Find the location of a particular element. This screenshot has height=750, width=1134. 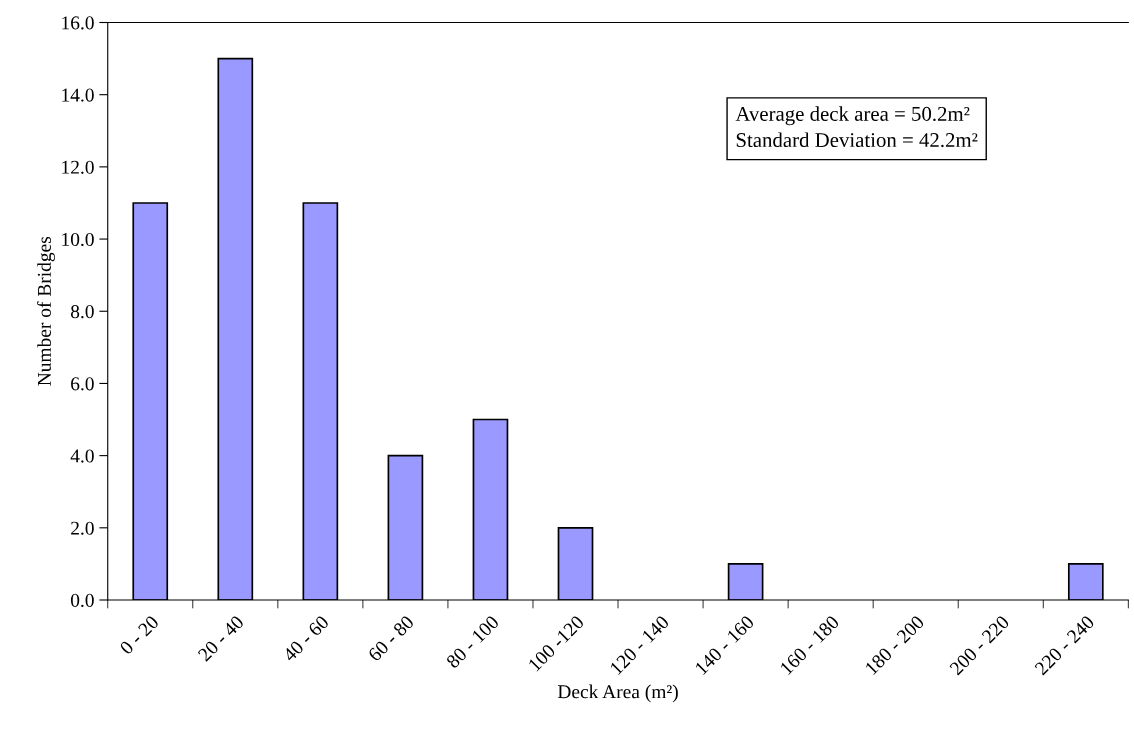

y-tick-label: 4.0 is located at coordinates (82, 456).